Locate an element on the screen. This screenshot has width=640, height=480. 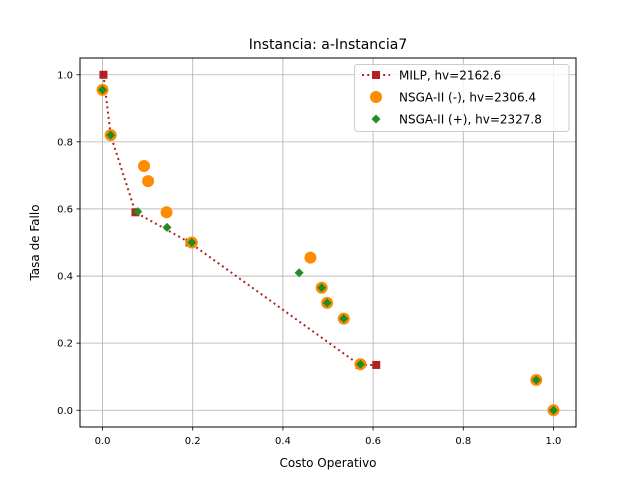
y-tick-label: 0.4 is located at coordinates (65, 277).